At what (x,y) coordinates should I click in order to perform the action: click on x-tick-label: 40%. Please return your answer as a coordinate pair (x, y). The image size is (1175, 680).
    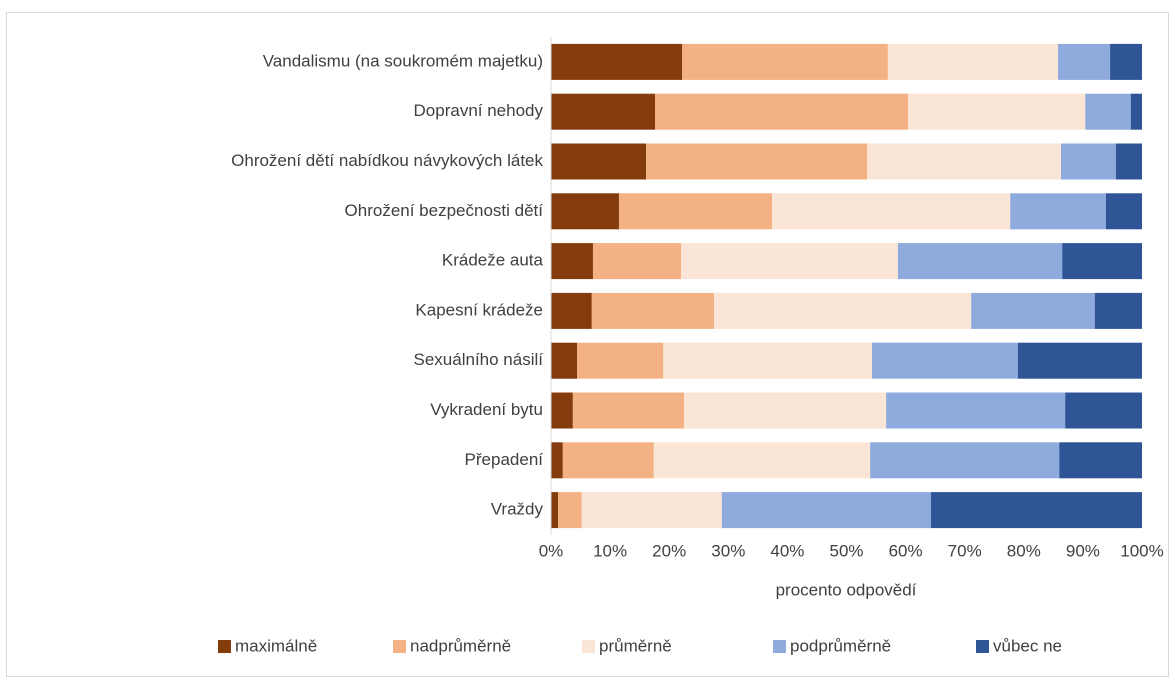
    Looking at the image, I should click on (787, 550).